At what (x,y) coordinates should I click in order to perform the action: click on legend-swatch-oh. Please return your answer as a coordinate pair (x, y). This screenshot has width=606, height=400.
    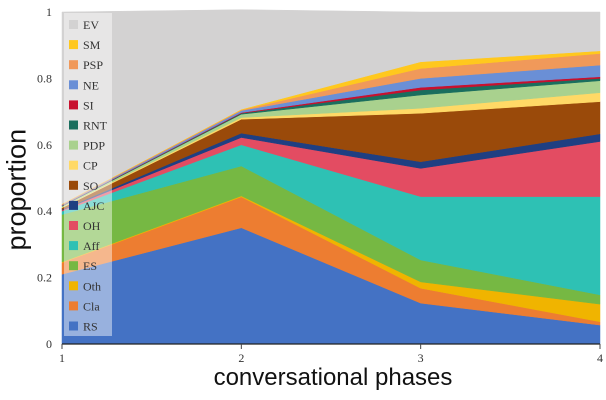
    Looking at the image, I should click on (73, 225).